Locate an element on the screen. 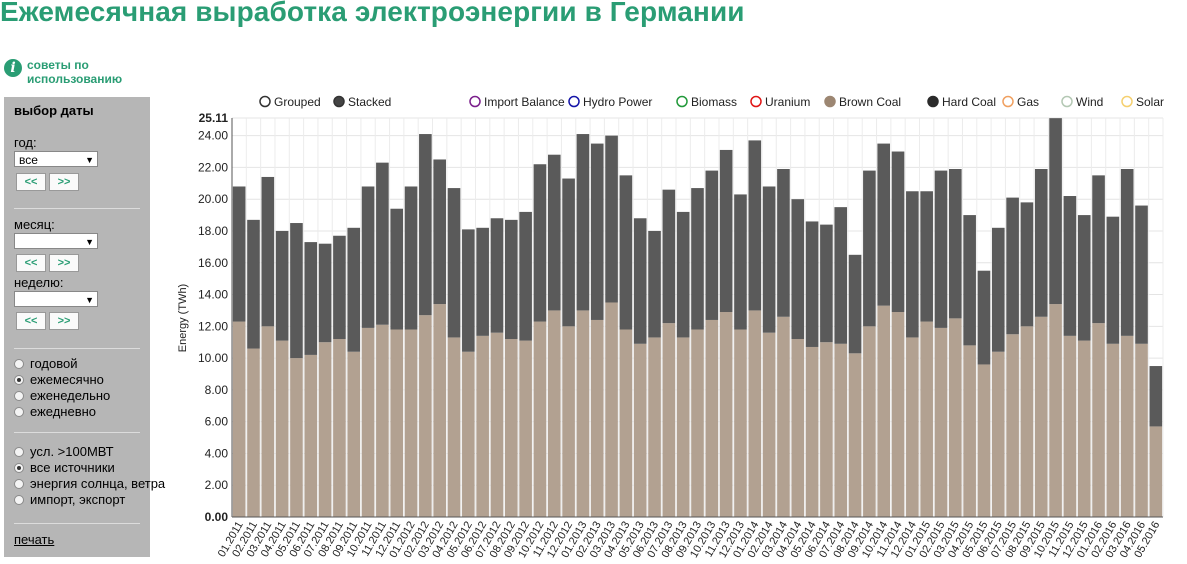  y-tick-label: 0.00 is located at coordinates (217, 517).